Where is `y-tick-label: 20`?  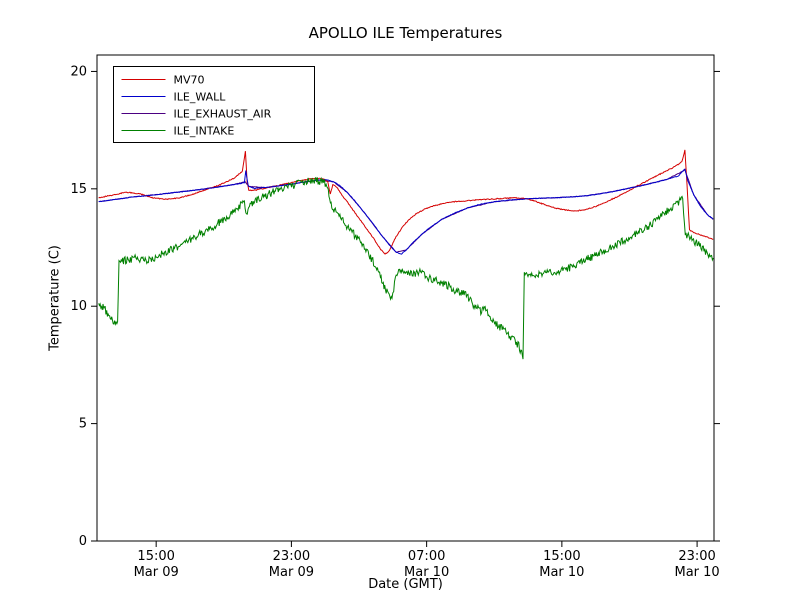
y-tick-label: 20 is located at coordinates (78, 71).